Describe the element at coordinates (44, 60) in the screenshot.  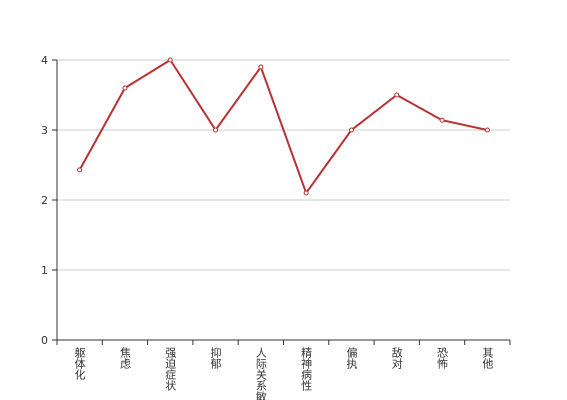
I see `y-tick-label: 4` at that location.